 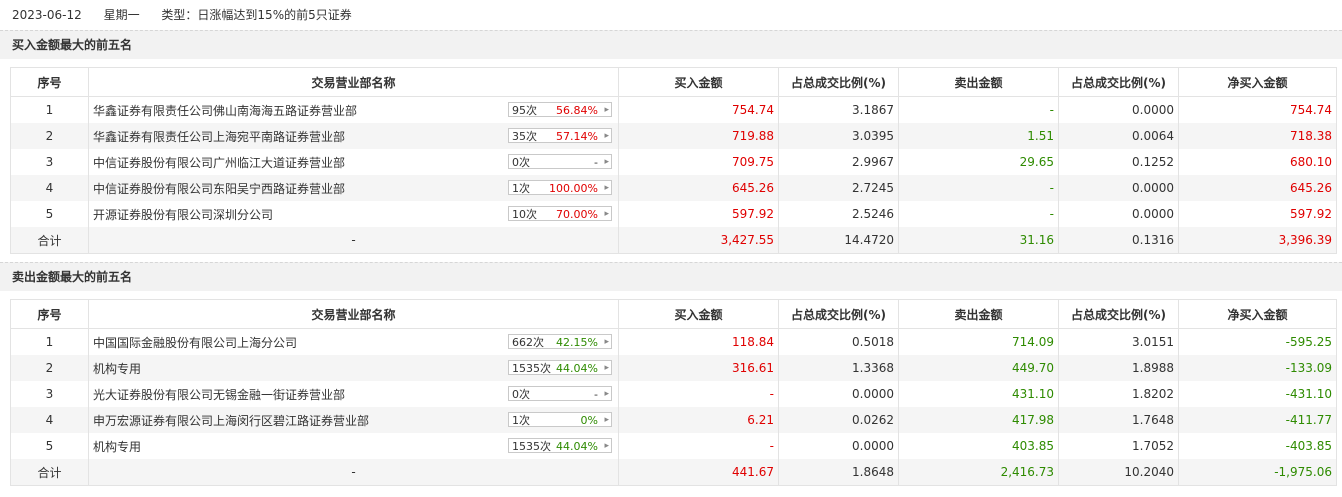 I want to click on trade-count-dropdown: 1次 100.00% ▸, so click(x=560, y=187).